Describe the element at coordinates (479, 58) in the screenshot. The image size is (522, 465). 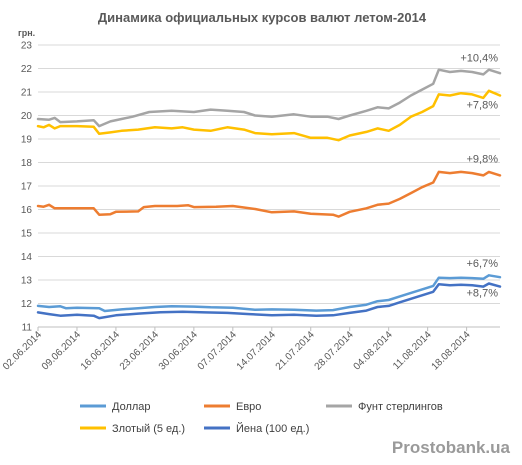
I see `annotation-label: +10,4%` at that location.